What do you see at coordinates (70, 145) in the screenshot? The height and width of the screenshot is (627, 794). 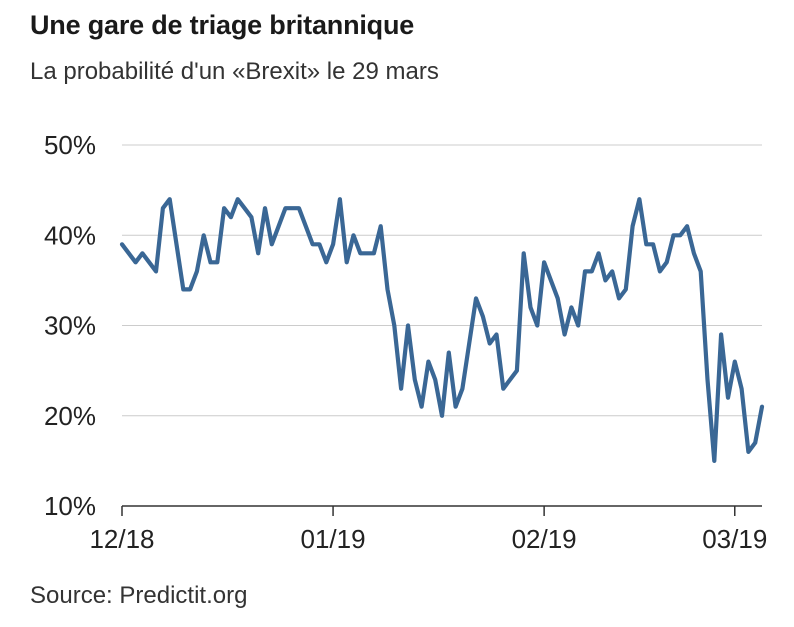 I see `y-tick-label-50: 50%` at bounding box center [70, 145].